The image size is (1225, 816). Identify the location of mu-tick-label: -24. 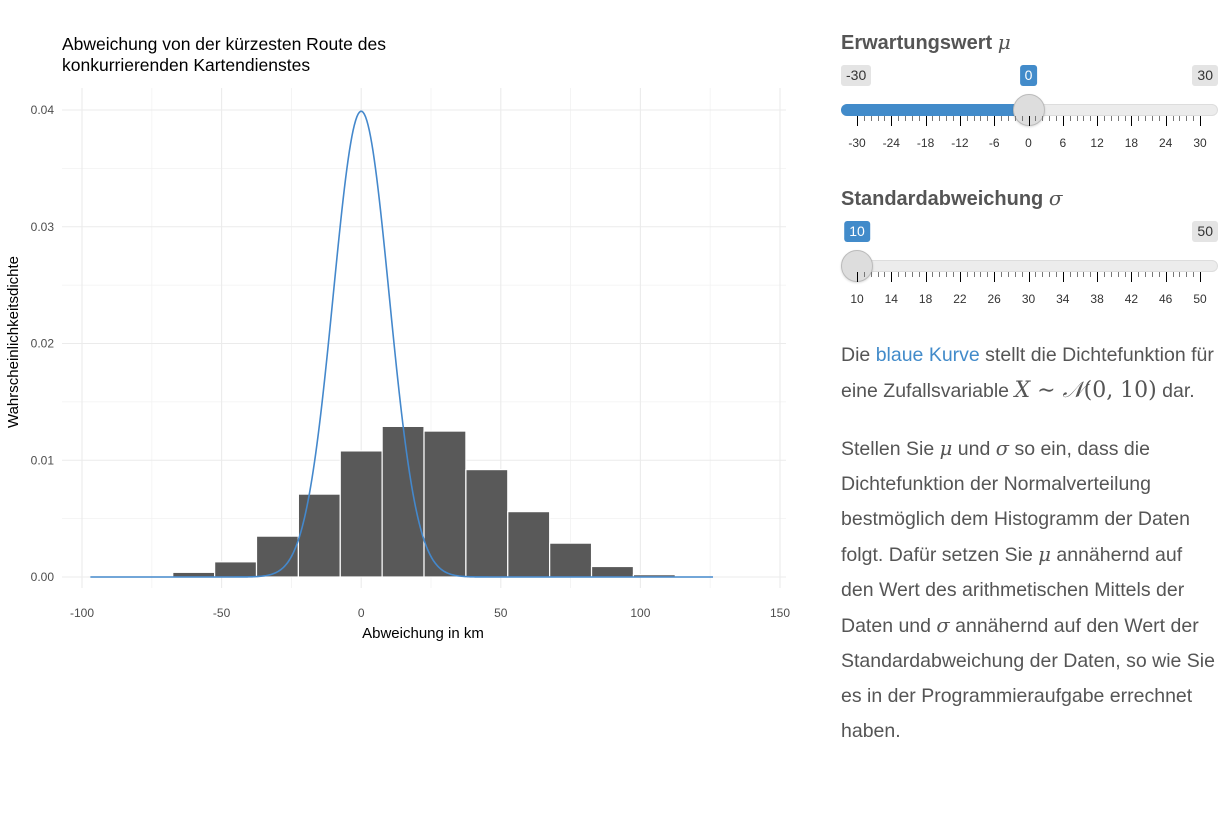
(891, 143).